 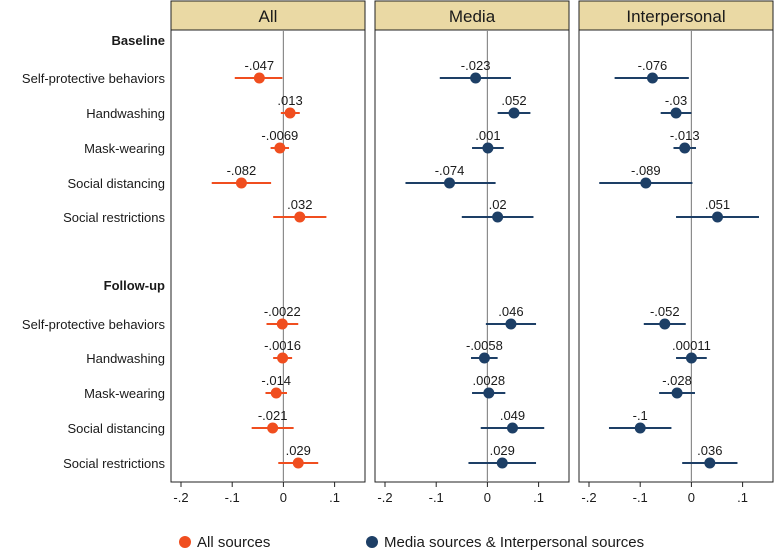 I want to click on estimate-label: .032, so click(x=299, y=204).